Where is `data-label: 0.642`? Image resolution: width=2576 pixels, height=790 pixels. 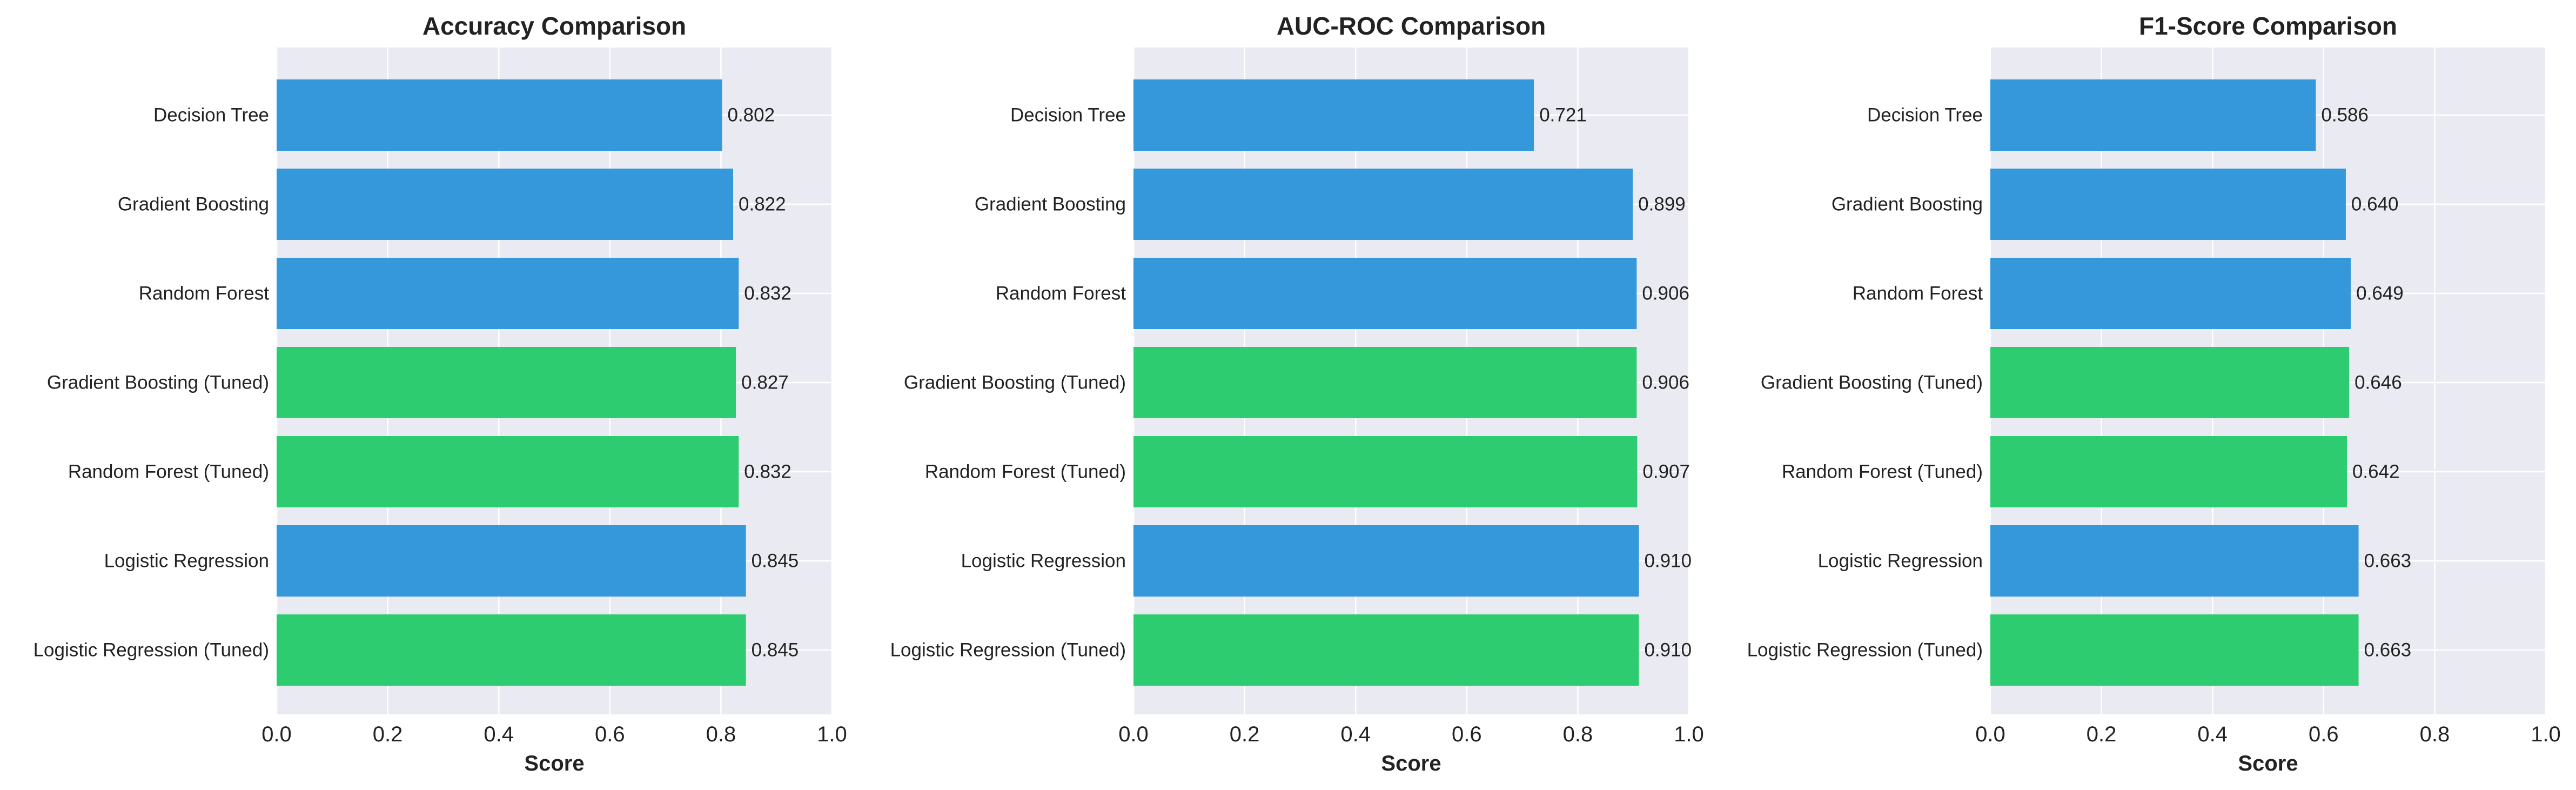
data-label: 0.642 is located at coordinates (2376, 472).